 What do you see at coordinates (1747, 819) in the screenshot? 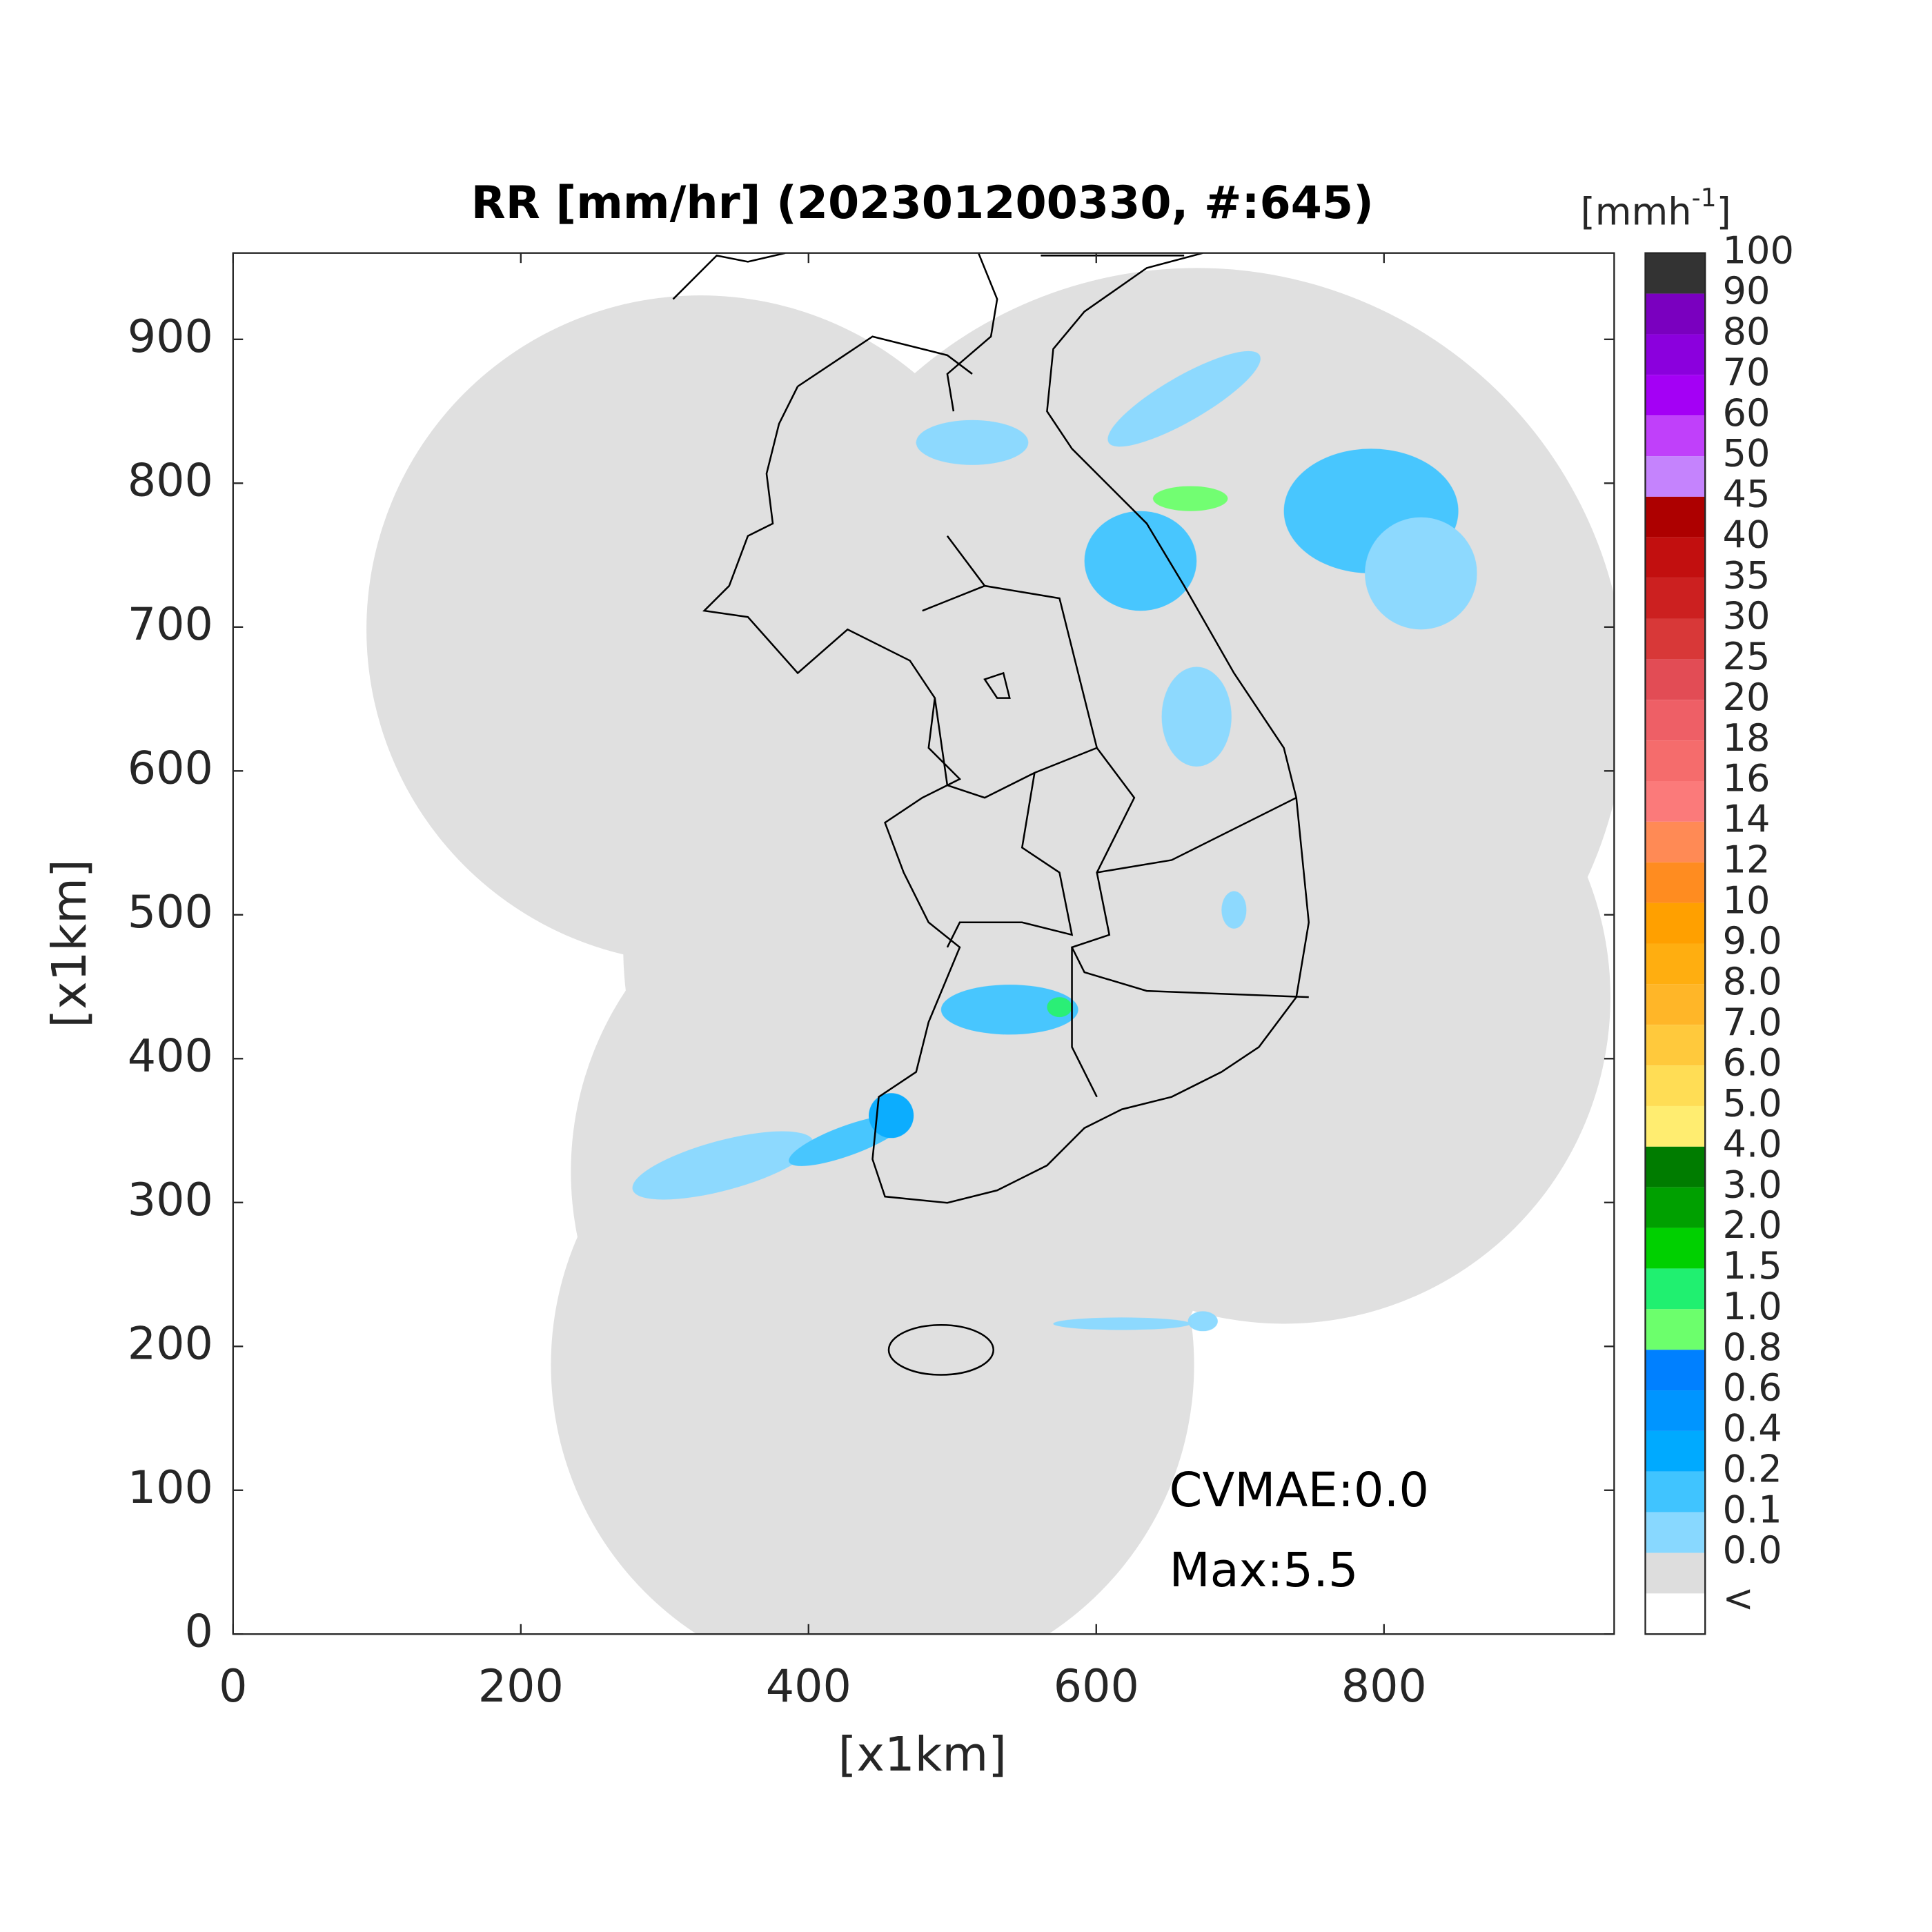
I see `colorbar-label: 14` at bounding box center [1747, 819].